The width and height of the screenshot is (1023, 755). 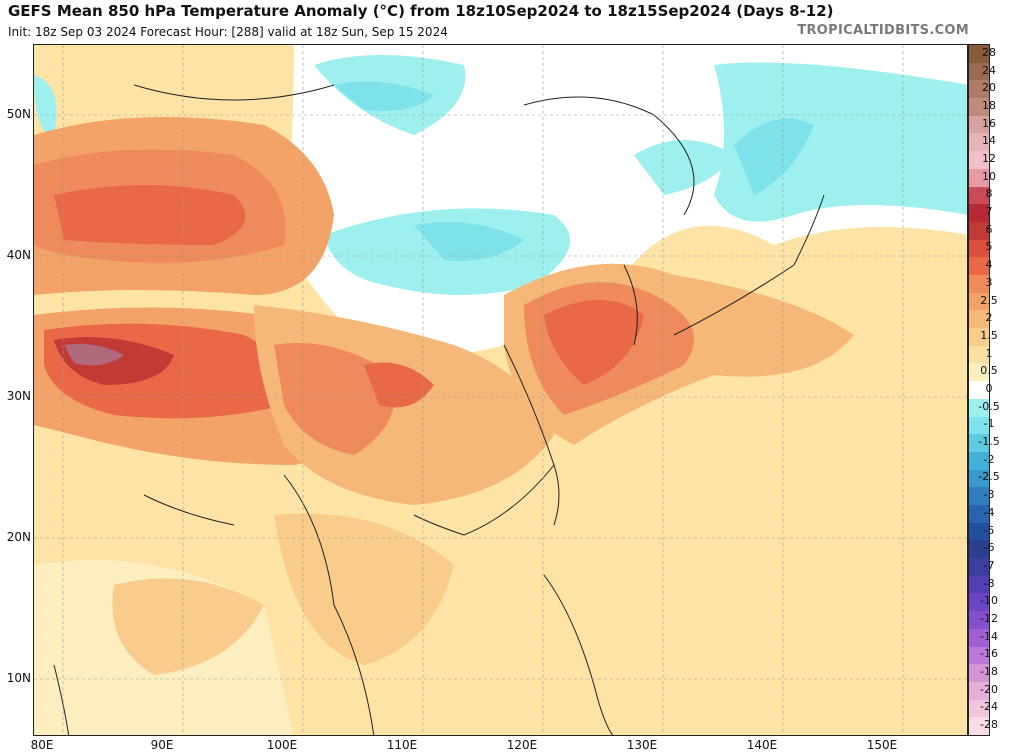 I want to click on lon-label-110E: 110E, so click(x=402, y=745).